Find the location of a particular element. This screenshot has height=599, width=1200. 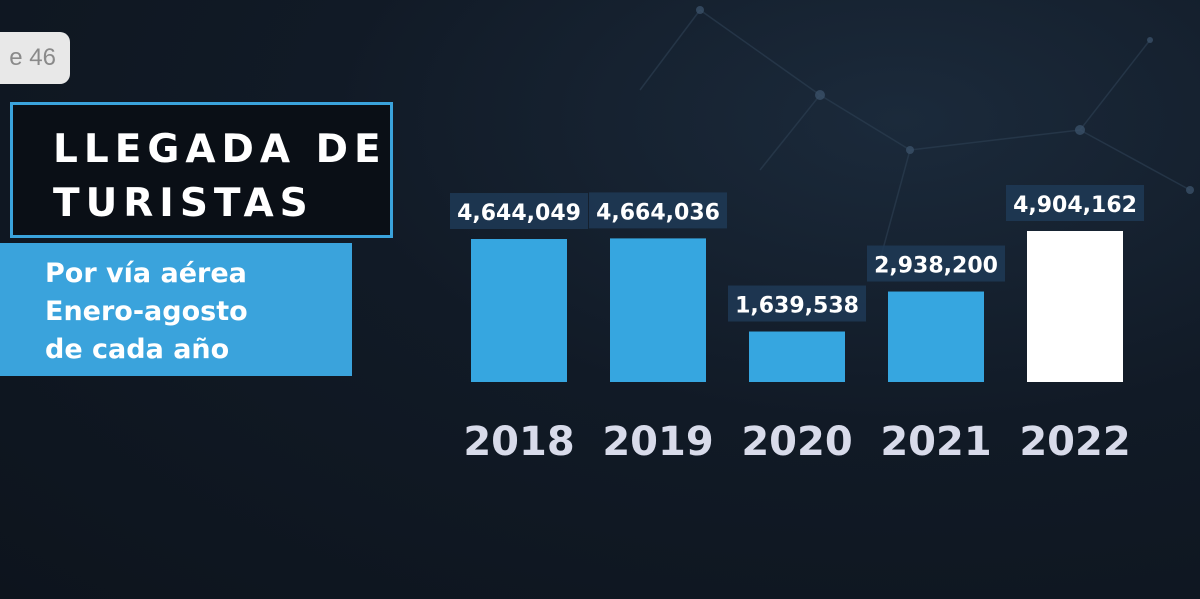

data-label: 1,639,538 is located at coordinates (797, 306).